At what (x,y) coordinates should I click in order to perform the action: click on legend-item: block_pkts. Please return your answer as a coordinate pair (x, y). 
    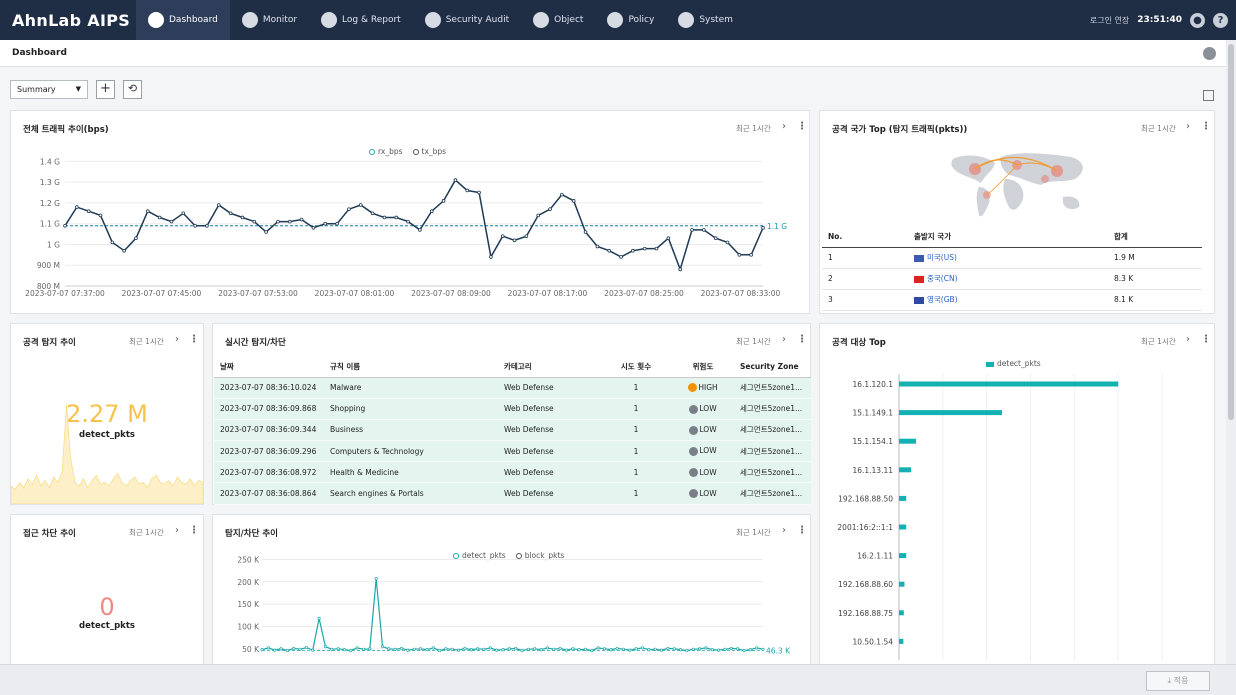
    Looking at the image, I should click on (539, 555).